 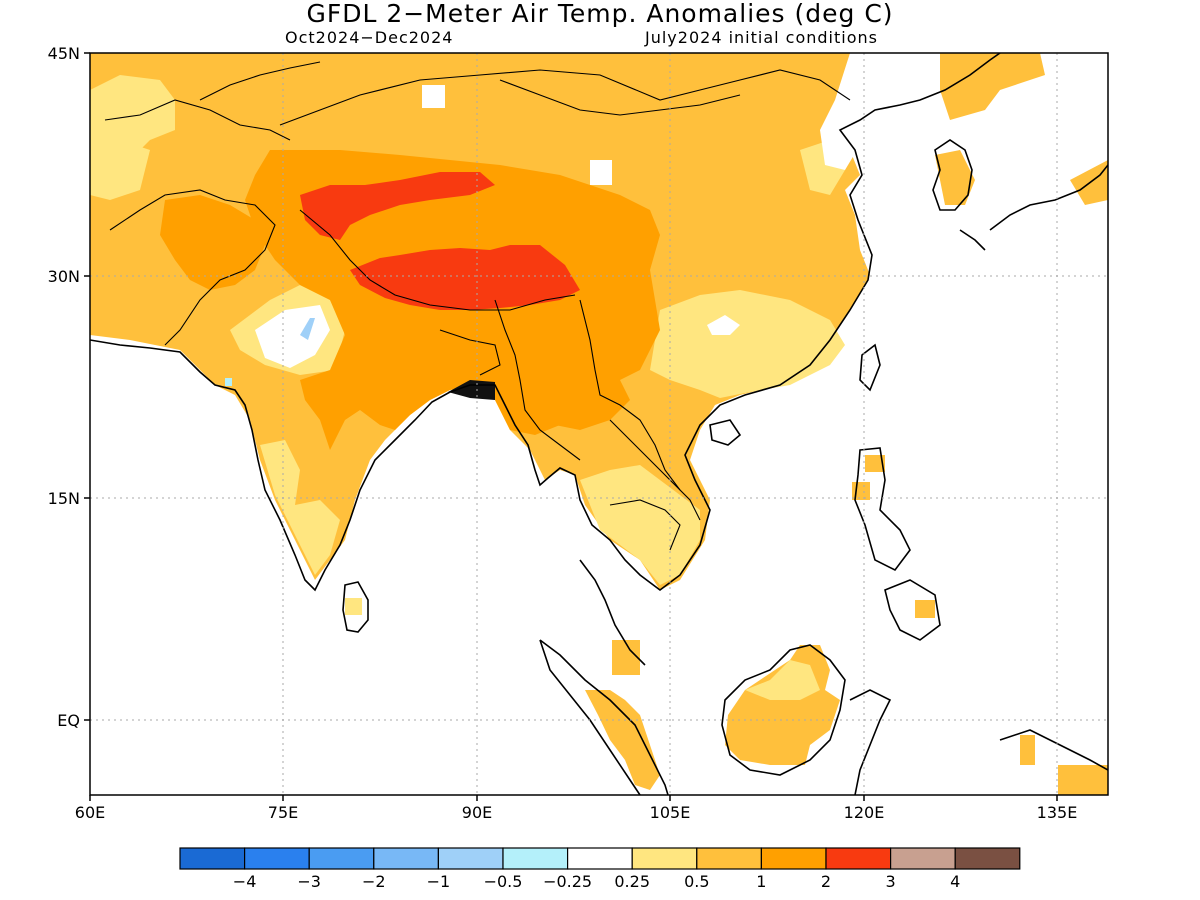 What do you see at coordinates (761, 37) in the screenshot?
I see `initial-conditions: July2024 initial conditions` at bounding box center [761, 37].